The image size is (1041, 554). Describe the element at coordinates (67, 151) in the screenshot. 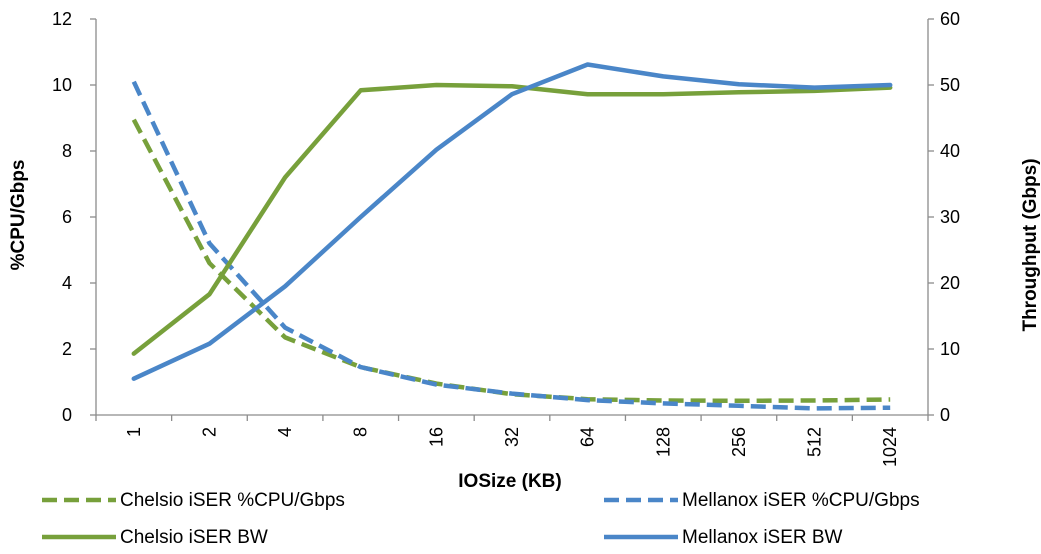

I see `left-tick-label: 8` at that location.